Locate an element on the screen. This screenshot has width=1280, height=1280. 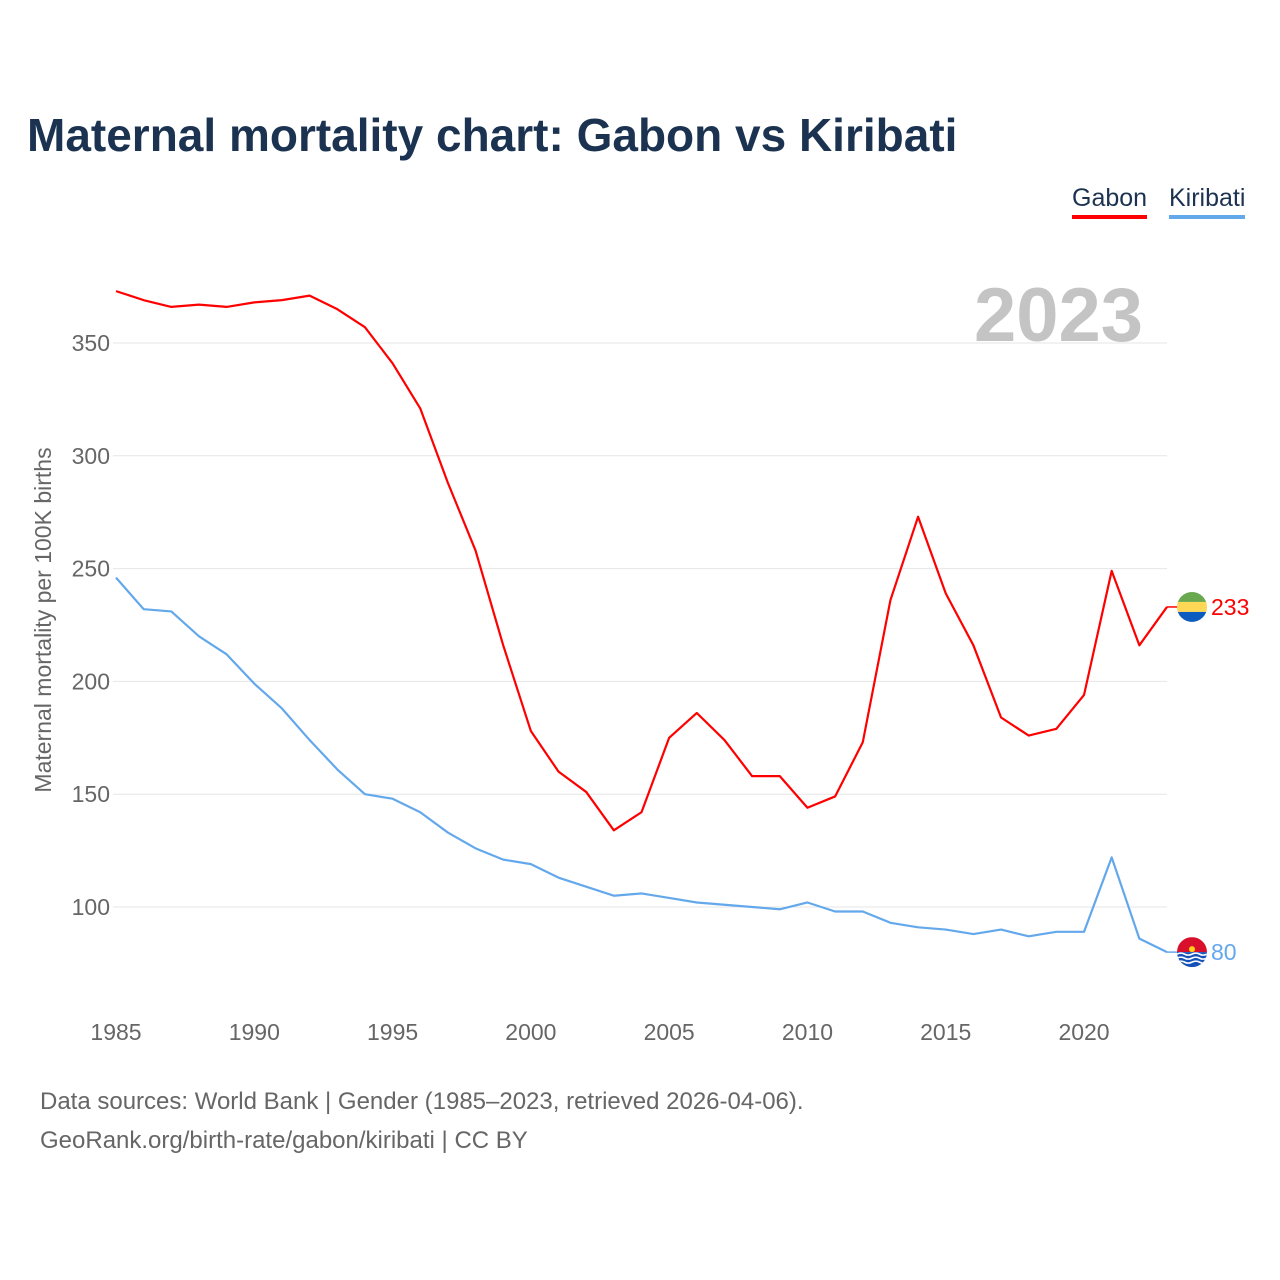
x-tick-label: 2015 is located at coordinates (945, 1032).